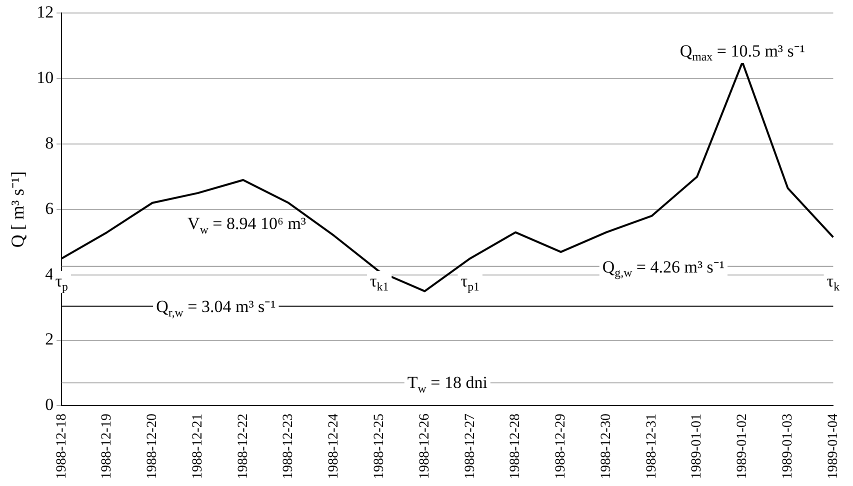 This screenshot has width=853, height=486. What do you see at coordinates (18, 209) in the screenshot?
I see `y-axis-title: Q [ m³ s⁻¹]` at bounding box center [18, 209].